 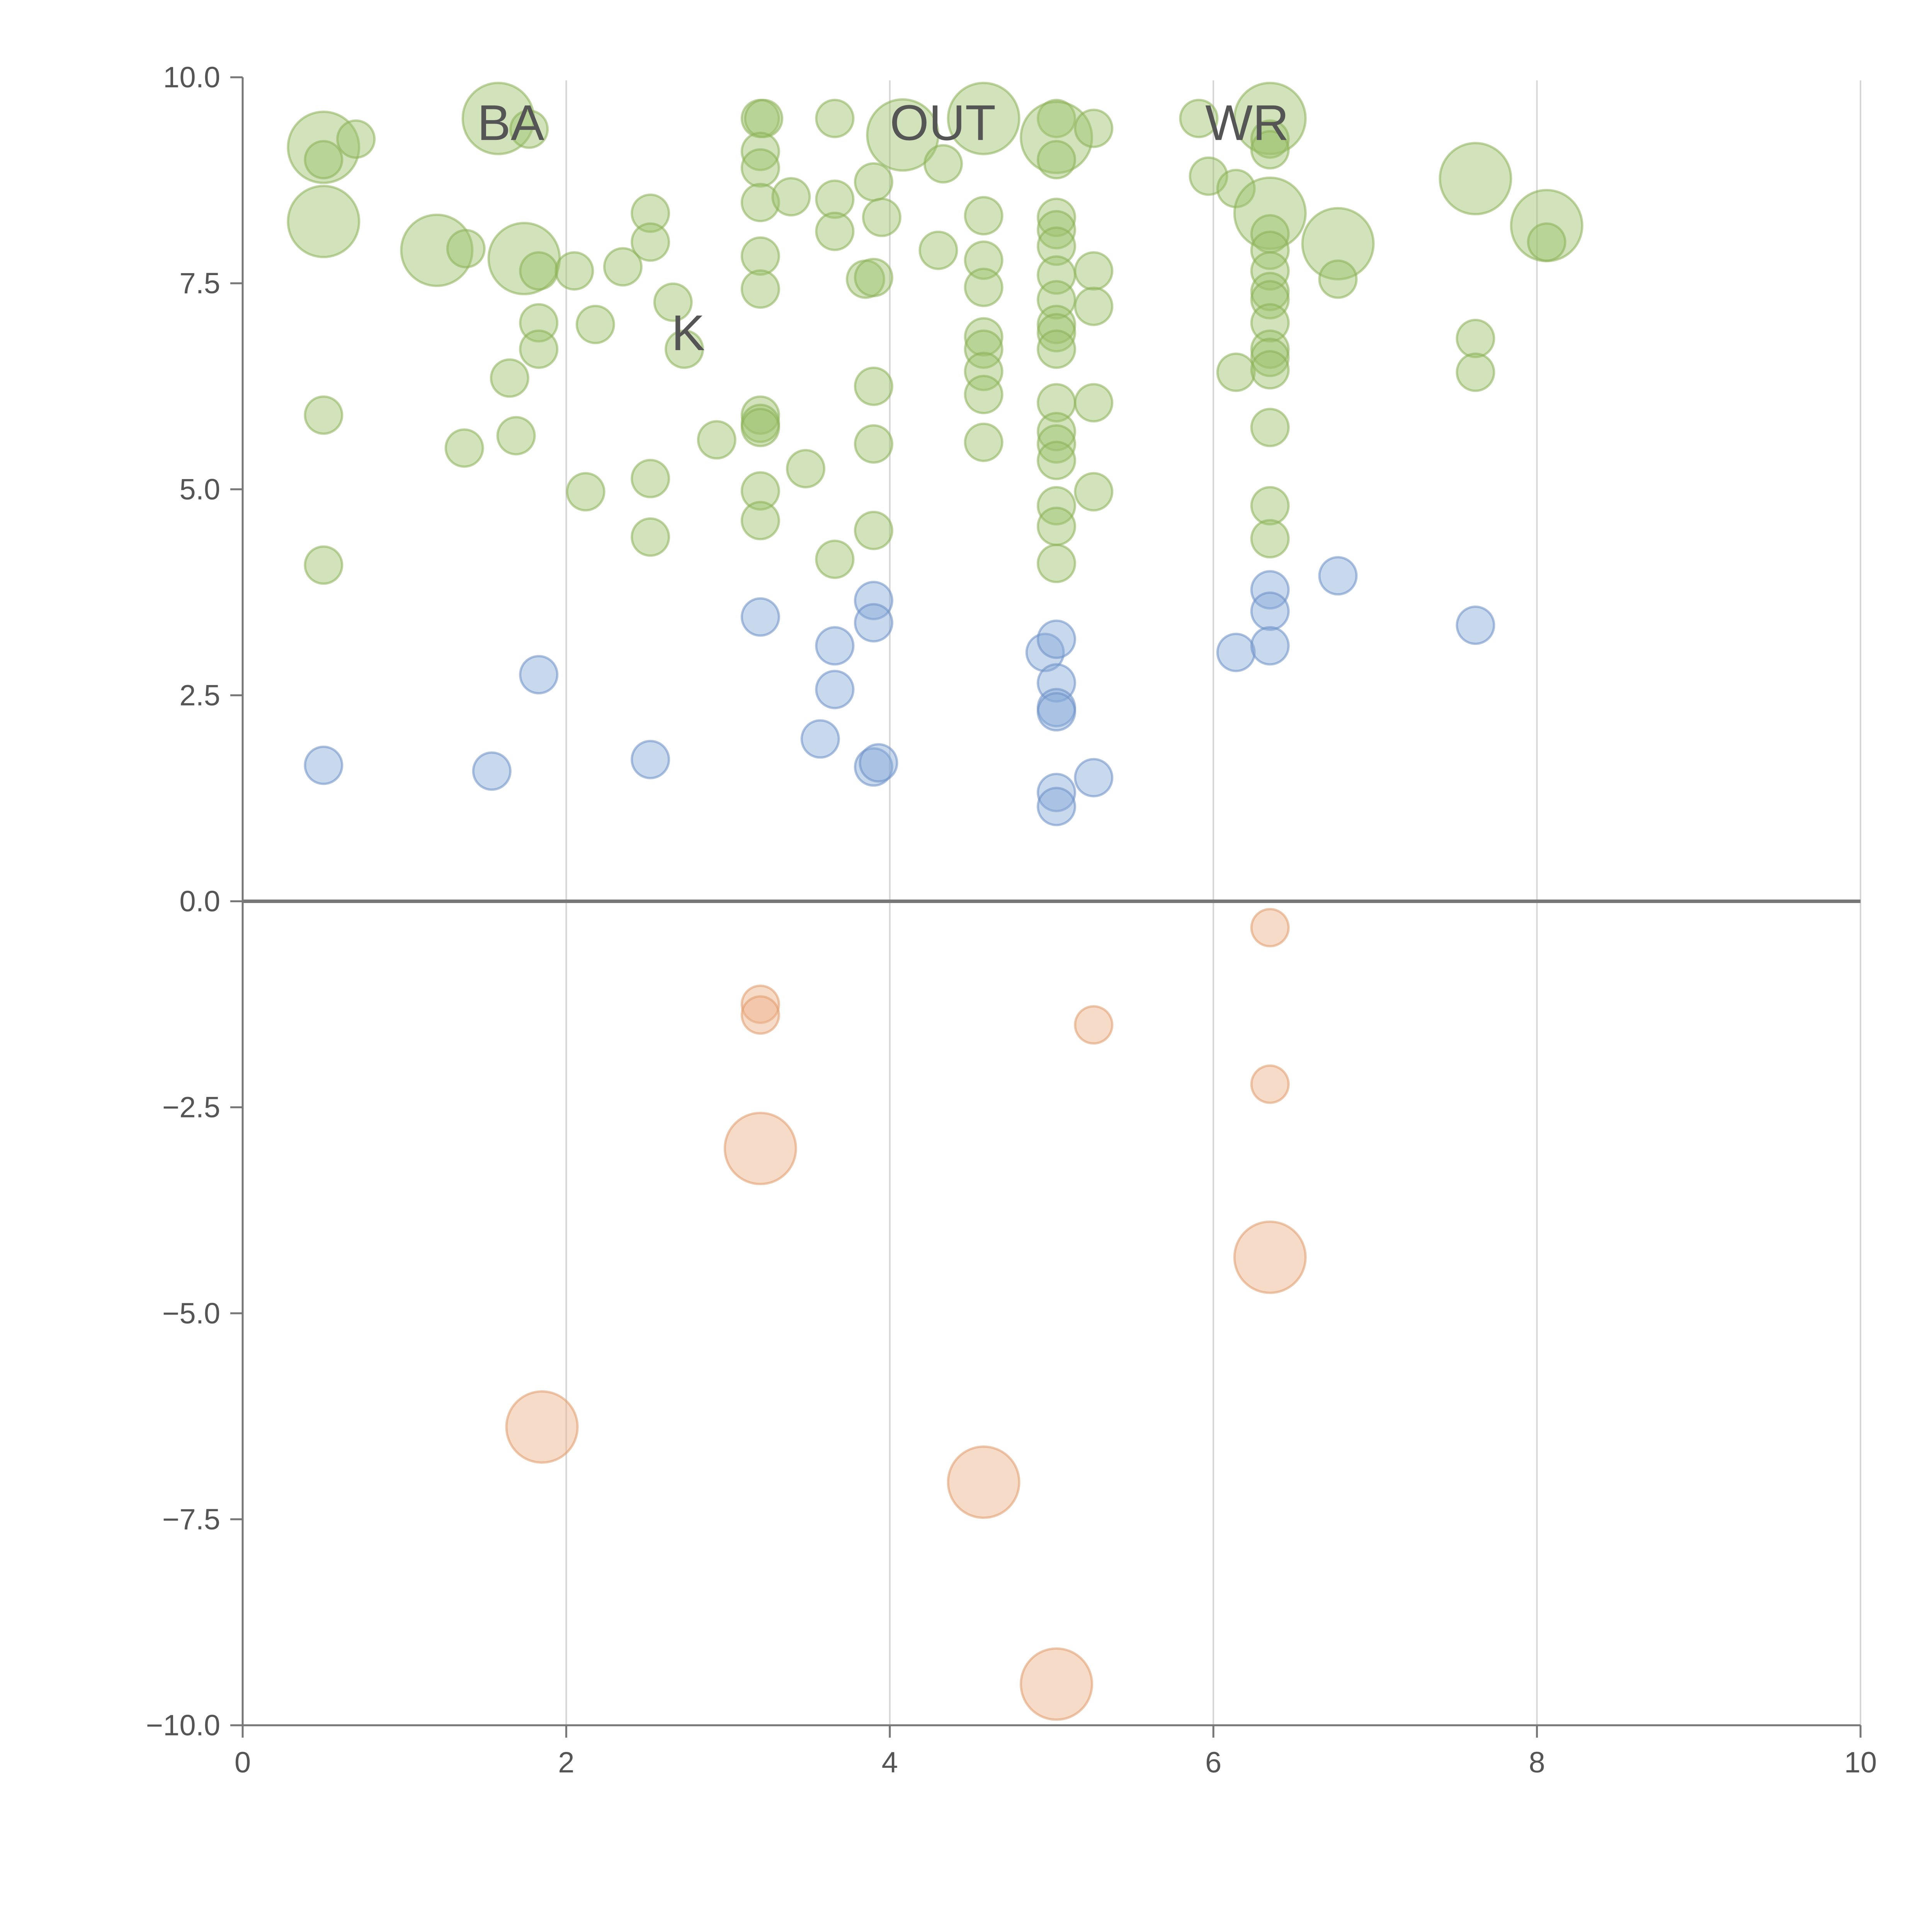 I want to click on y-tick-label: 10.0, so click(x=192, y=78).